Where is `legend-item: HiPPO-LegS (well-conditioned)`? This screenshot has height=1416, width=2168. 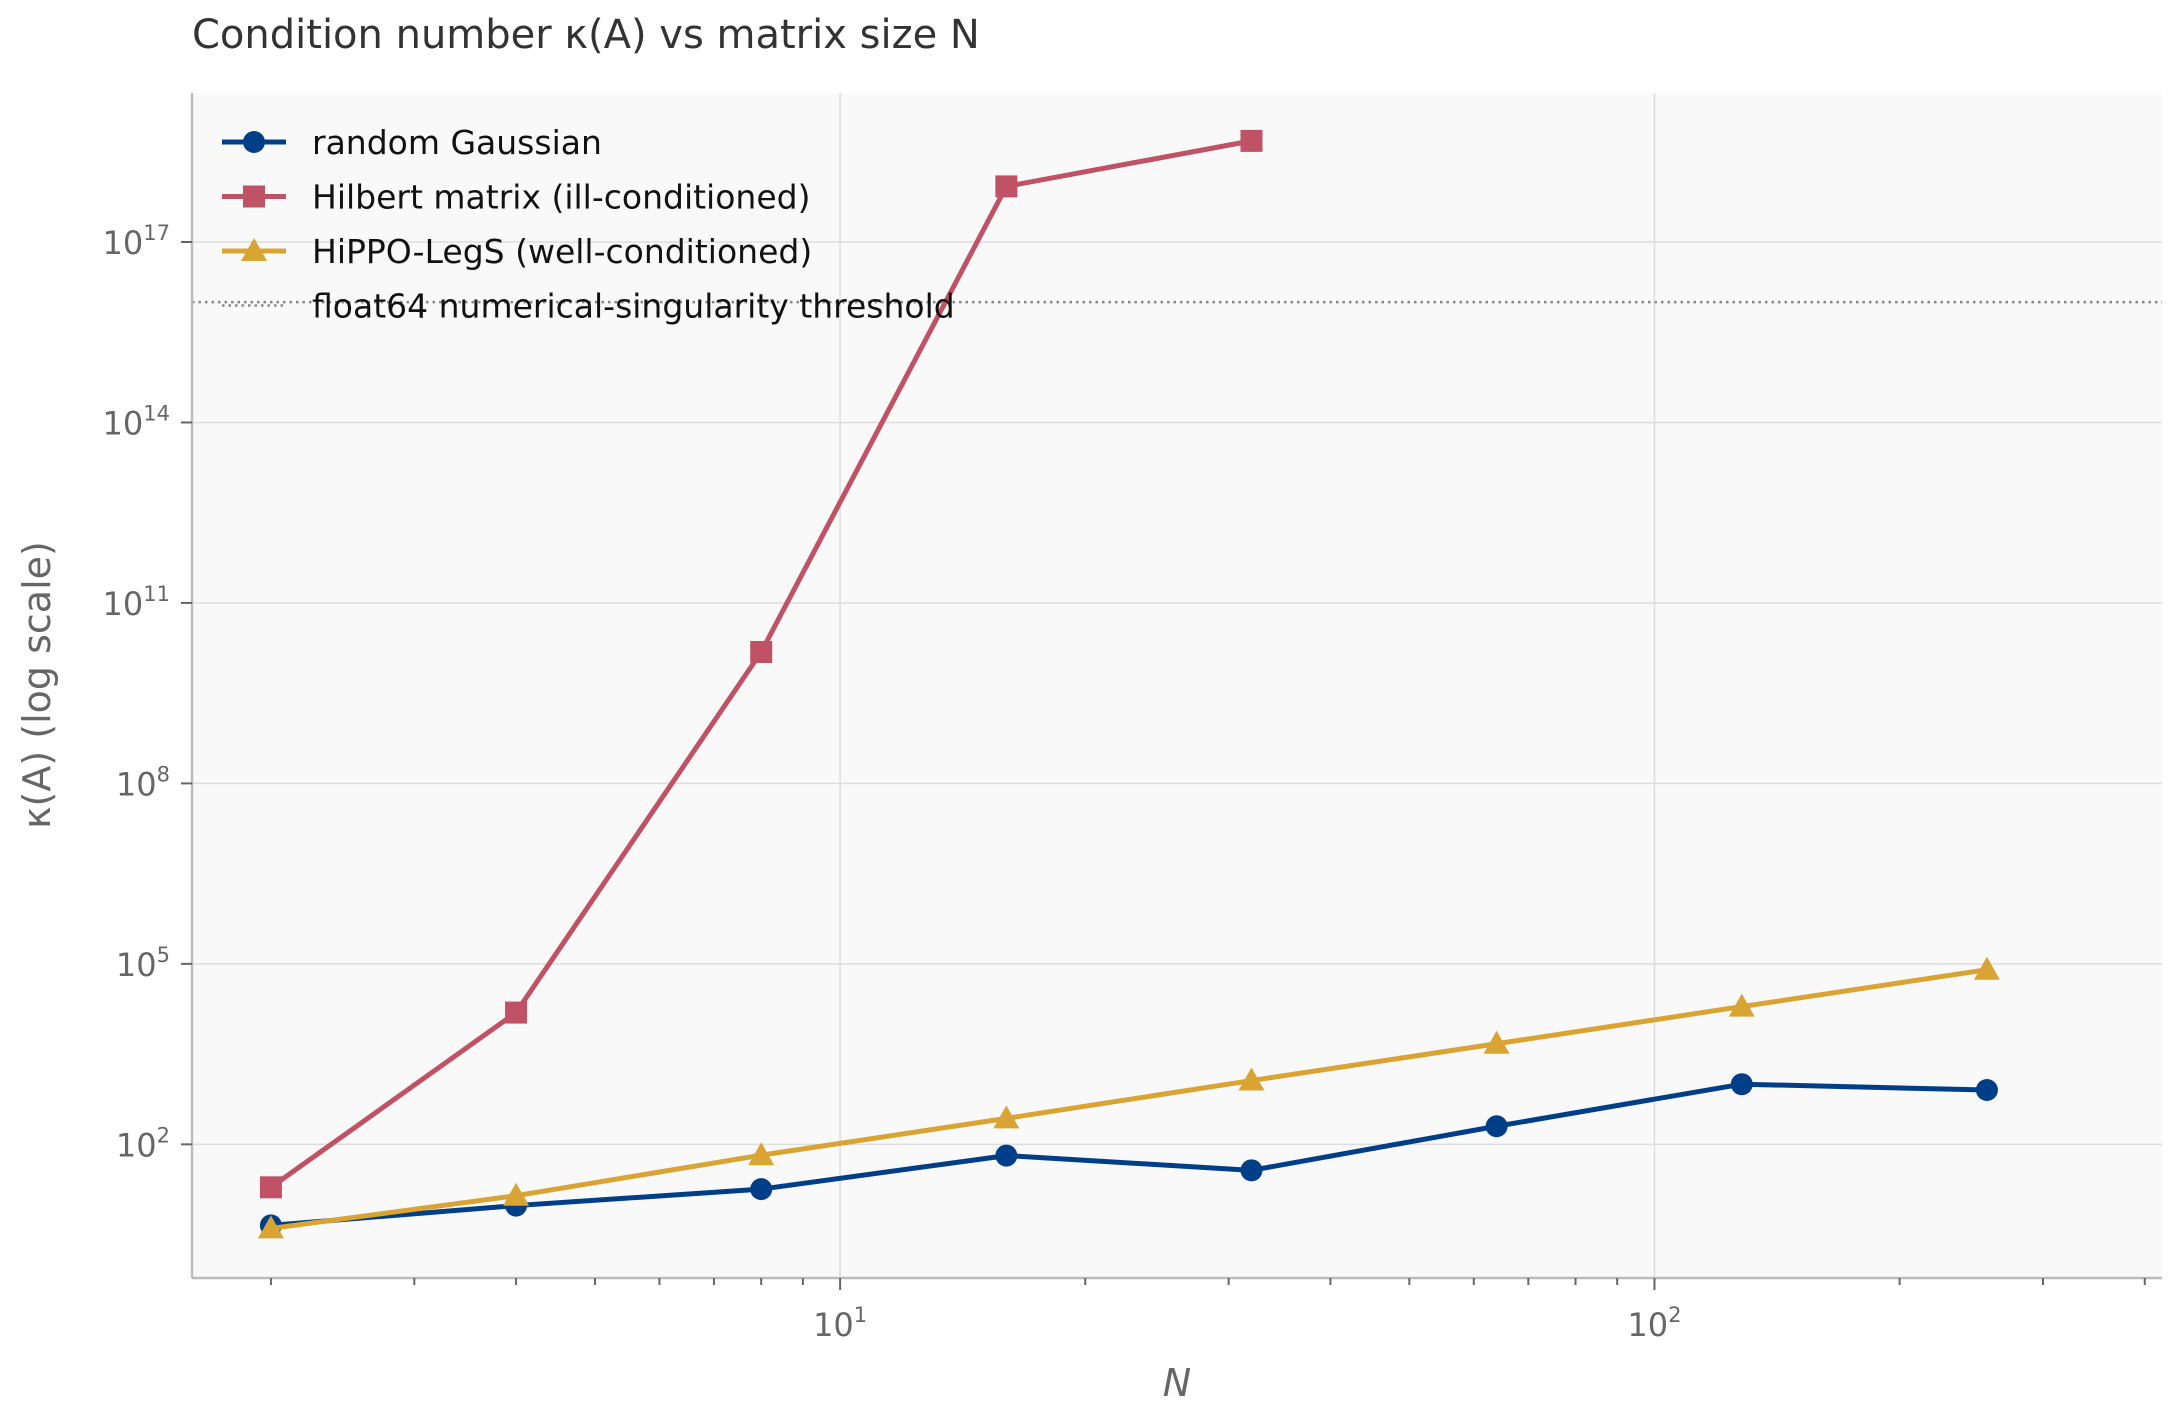 legend-item: HiPPO-LegS (well-conditioned) is located at coordinates (517, 251).